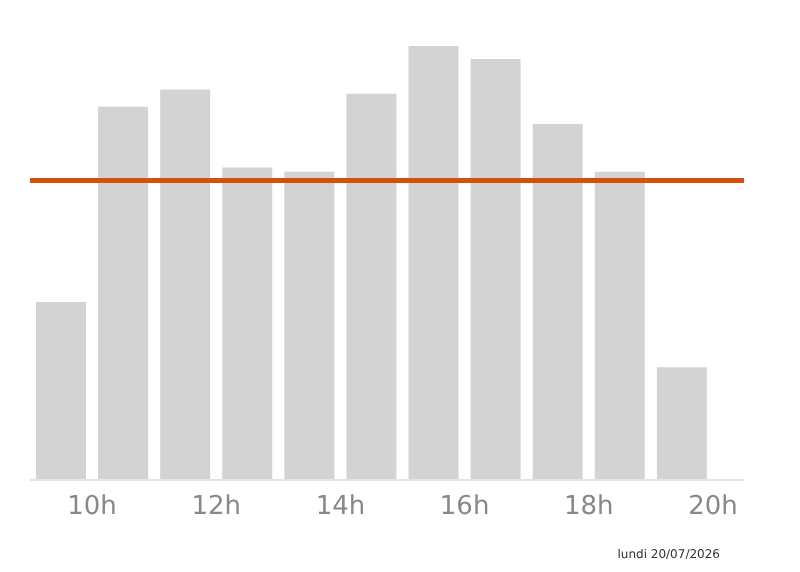  What do you see at coordinates (216, 507) in the screenshot?
I see `x-tick-label: 12h` at bounding box center [216, 507].